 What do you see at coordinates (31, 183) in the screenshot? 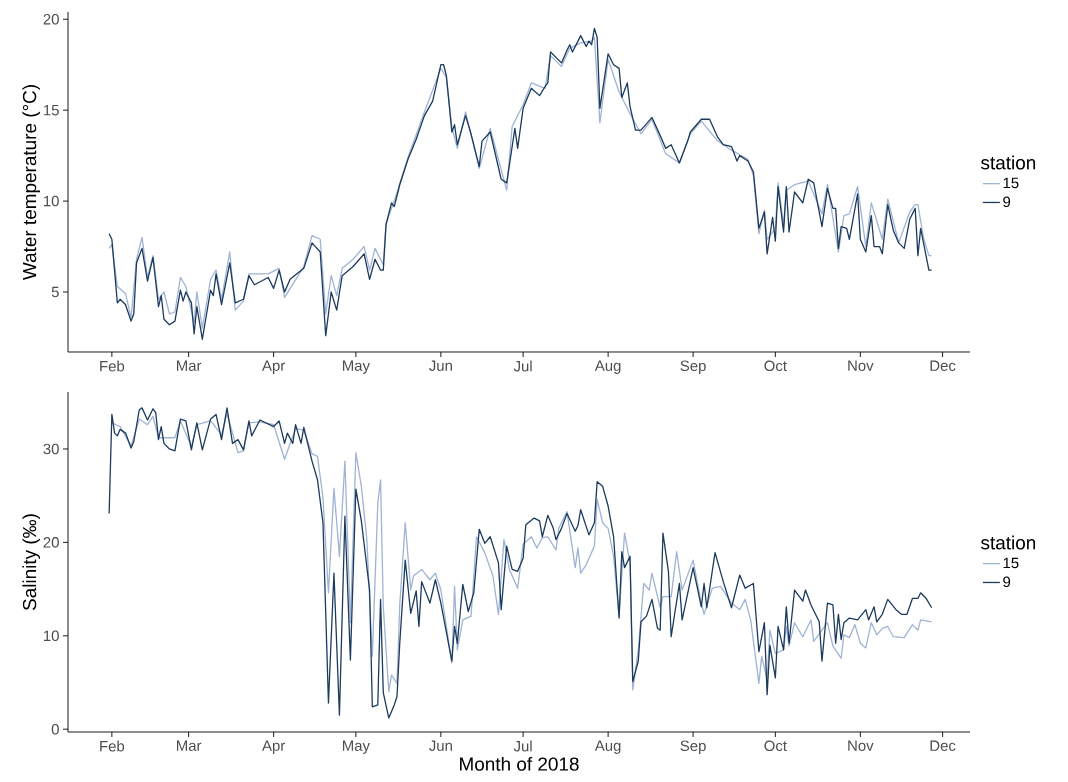
I see `y-axis-title: Water temperature (°C)` at bounding box center [31, 183].